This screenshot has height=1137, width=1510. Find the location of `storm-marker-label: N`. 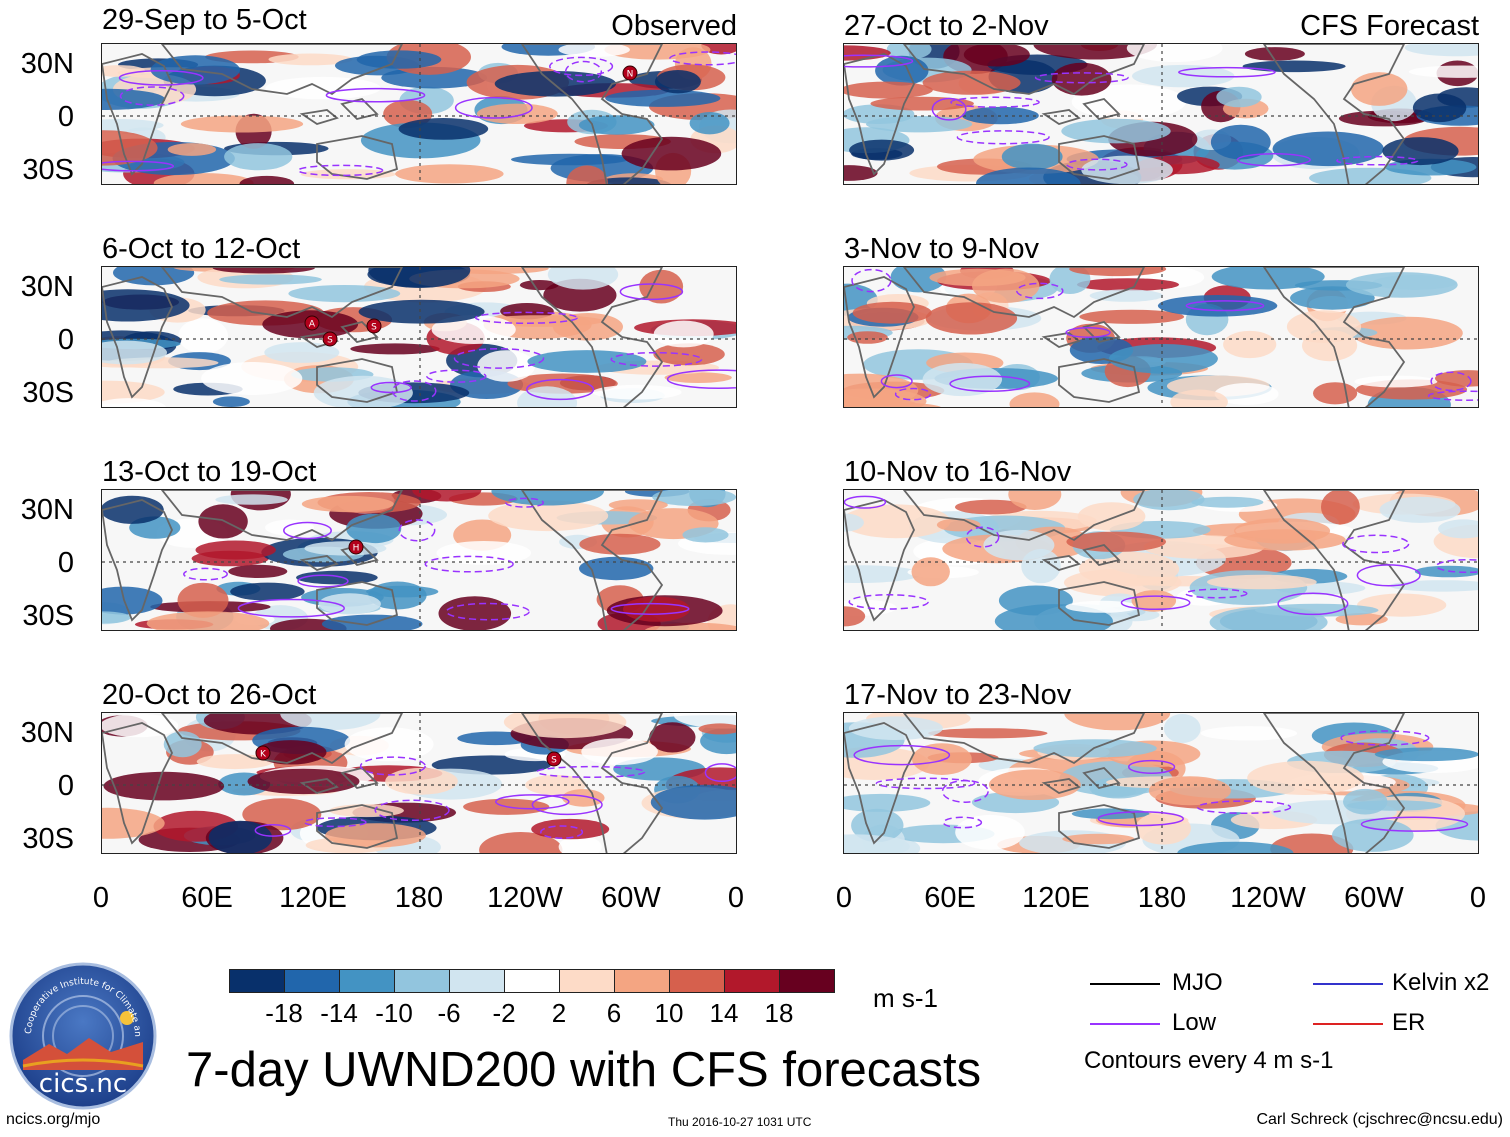

storm-marker-label: N is located at coordinates (630, 75).